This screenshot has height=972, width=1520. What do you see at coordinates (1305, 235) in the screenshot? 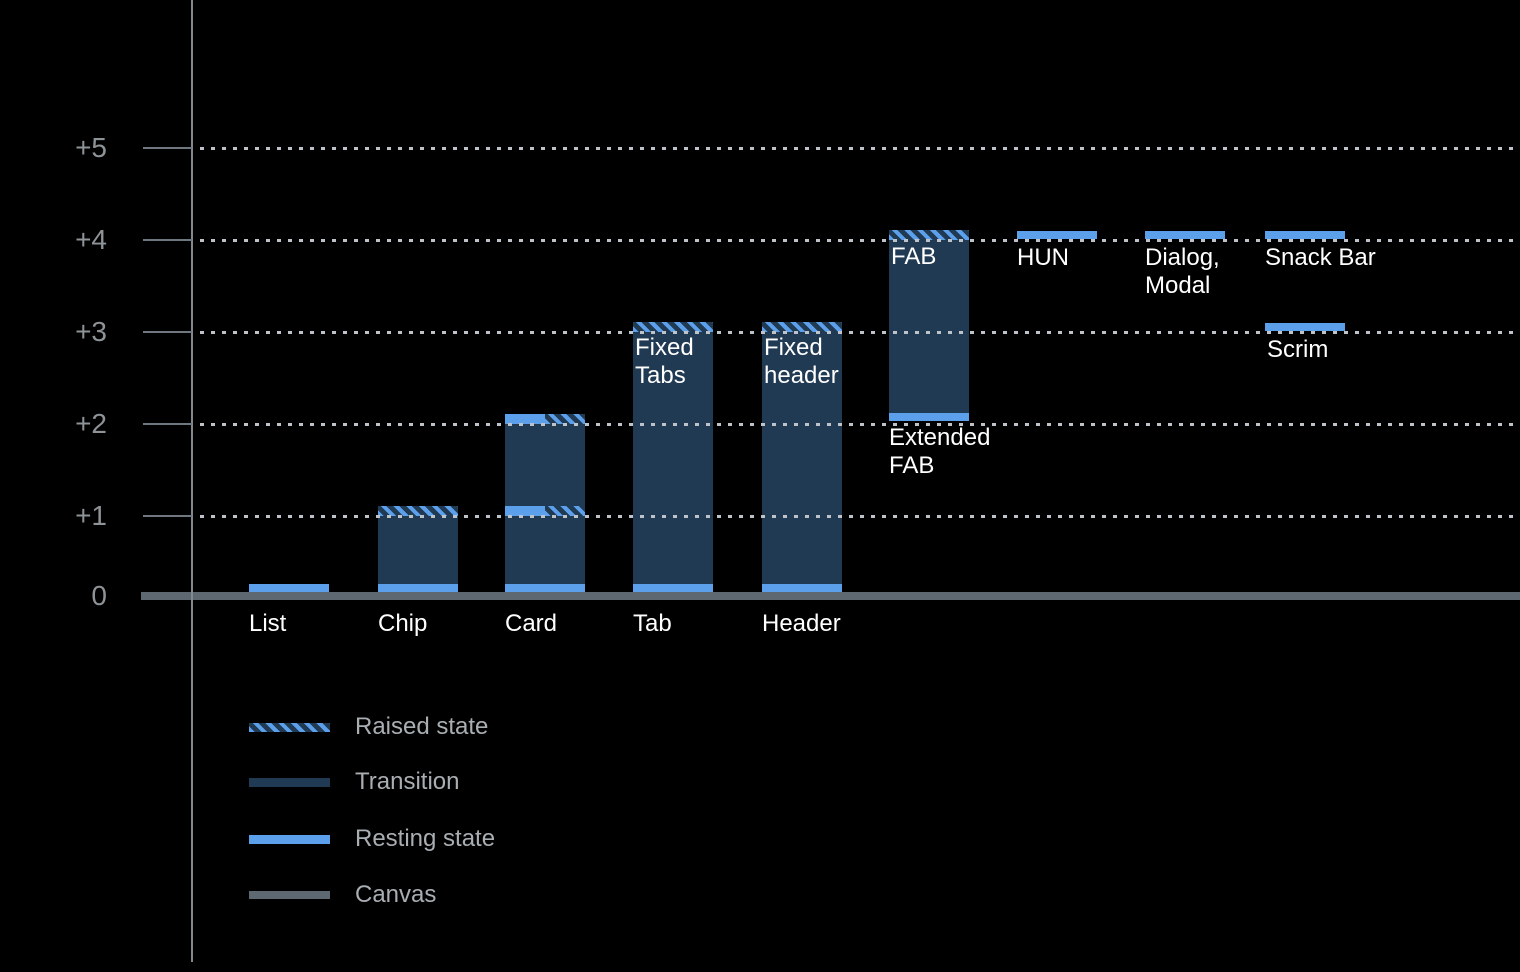
I see `snack-bar-resting-band` at bounding box center [1305, 235].